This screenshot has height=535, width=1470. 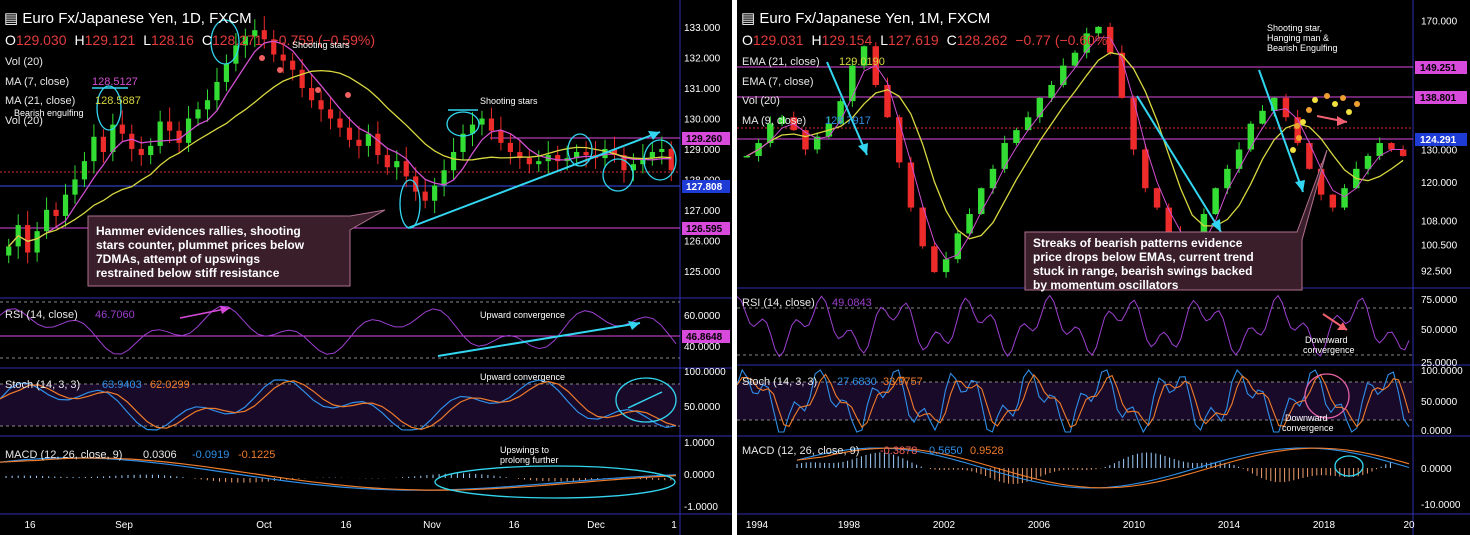 What do you see at coordinates (1329, 350) in the screenshot?
I see `annotation-text: convergence` at bounding box center [1329, 350].